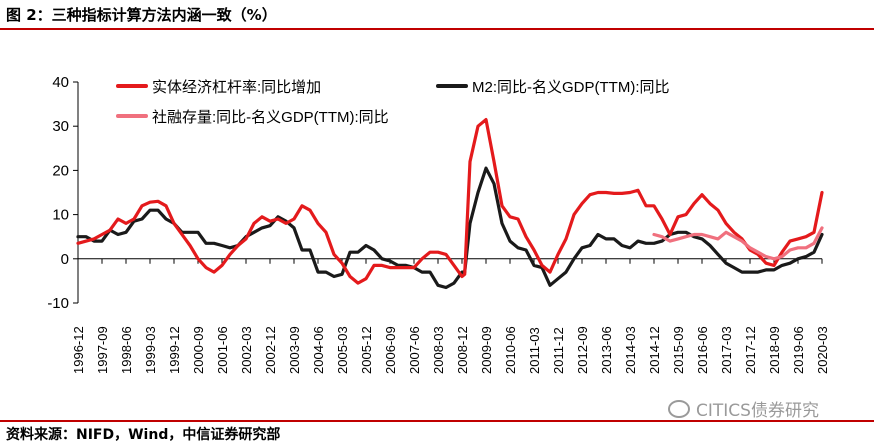 This screenshot has width=874, height=444. Describe the element at coordinates (534, 350) in the screenshot. I see `x-tick-label: 2011-03` at that location.